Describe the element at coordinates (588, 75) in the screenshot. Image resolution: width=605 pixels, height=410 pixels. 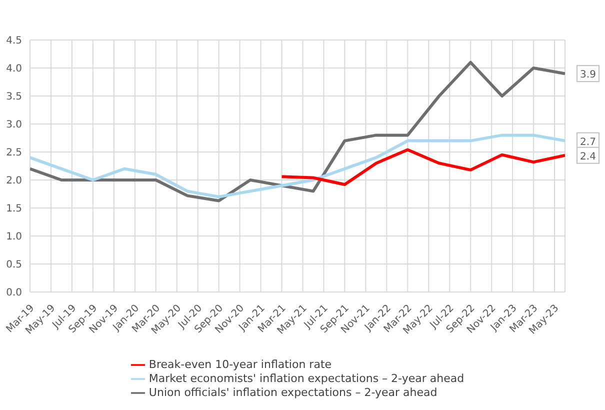
I see `data-label: 3.9` at that location.